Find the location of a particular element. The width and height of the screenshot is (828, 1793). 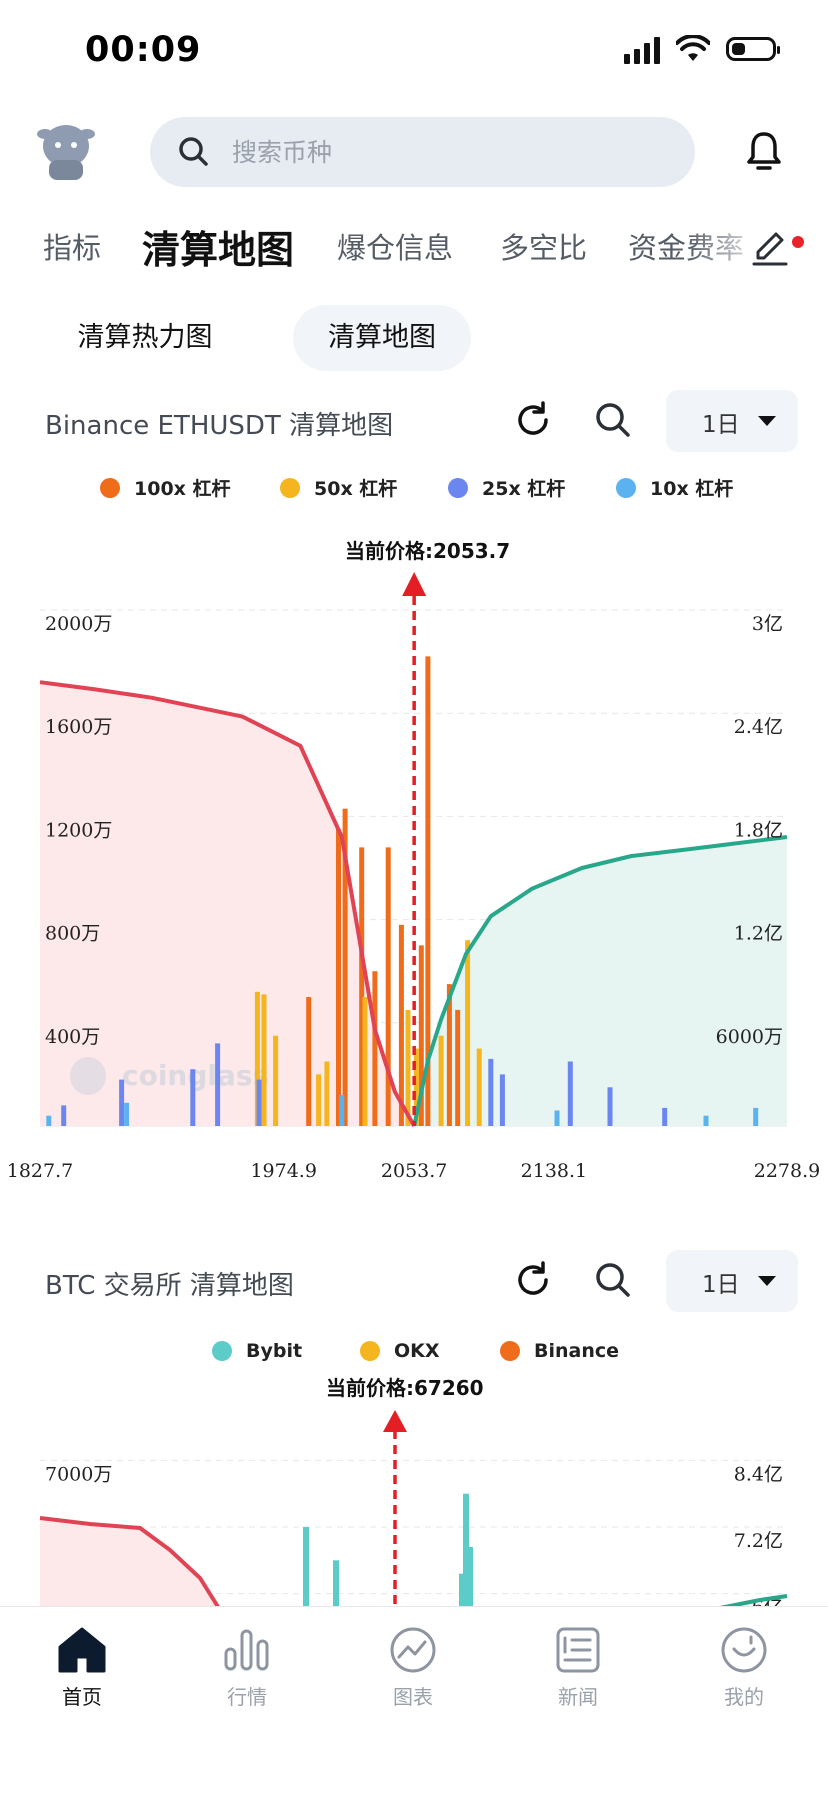

long-cumulative-curve is located at coordinates (600, 981).